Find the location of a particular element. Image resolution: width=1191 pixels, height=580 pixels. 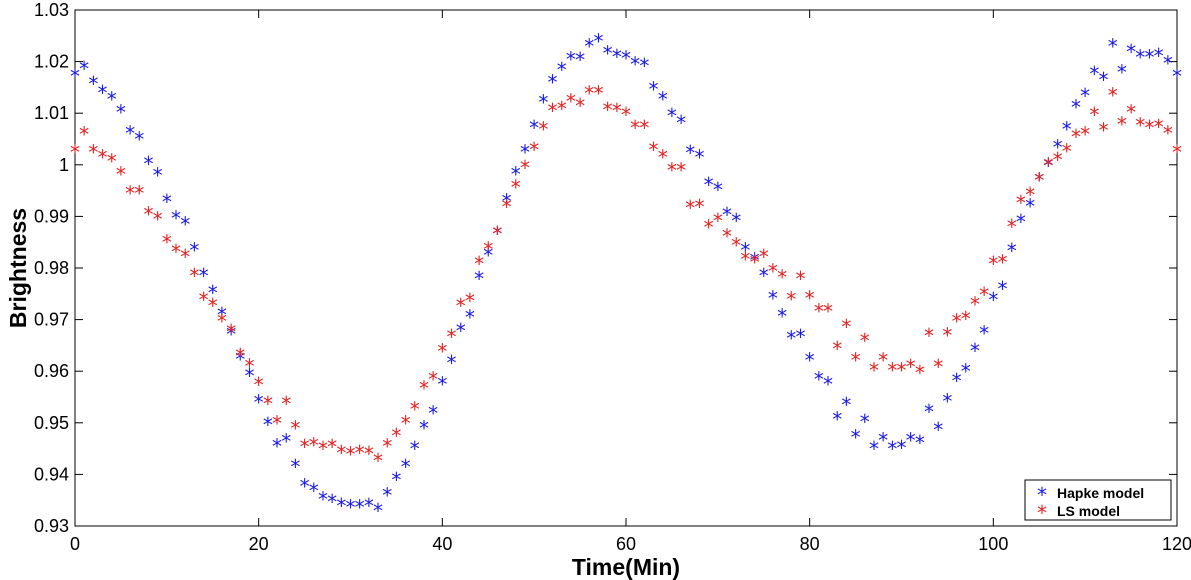

y-tick-label: 0.99 is located at coordinates (51, 216).